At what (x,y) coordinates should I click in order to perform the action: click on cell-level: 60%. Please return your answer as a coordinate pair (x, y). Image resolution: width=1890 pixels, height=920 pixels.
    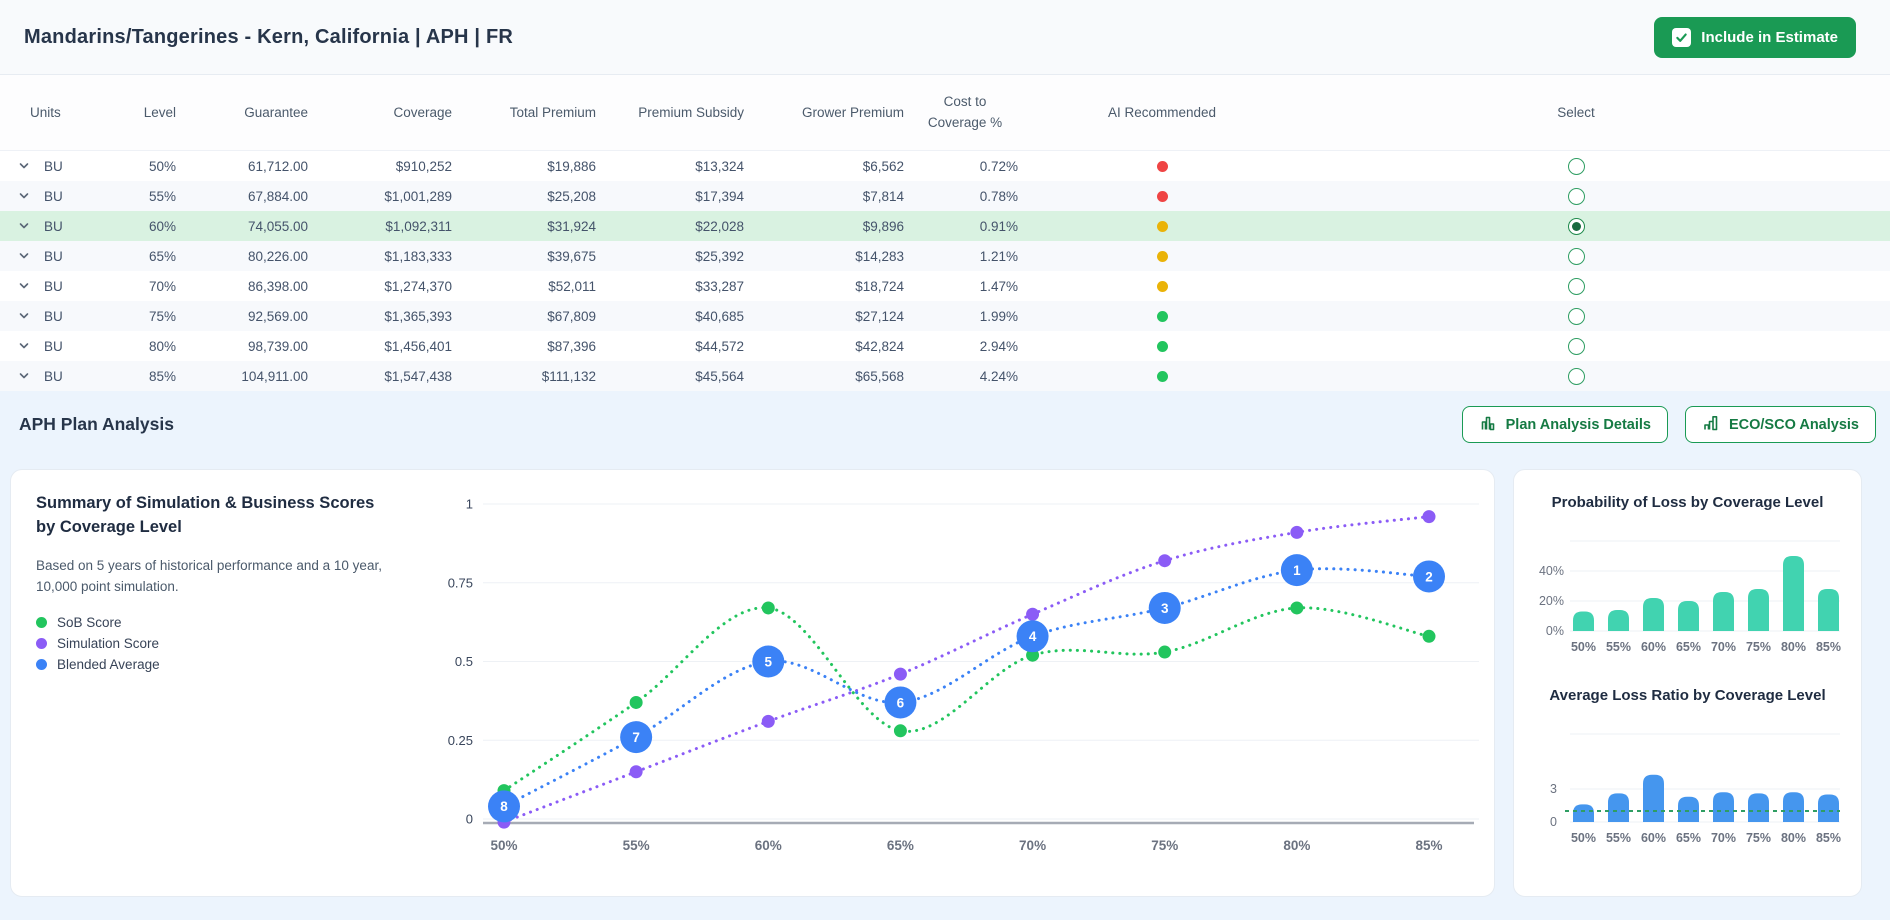
    Looking at the image, I should click on (162, 226).